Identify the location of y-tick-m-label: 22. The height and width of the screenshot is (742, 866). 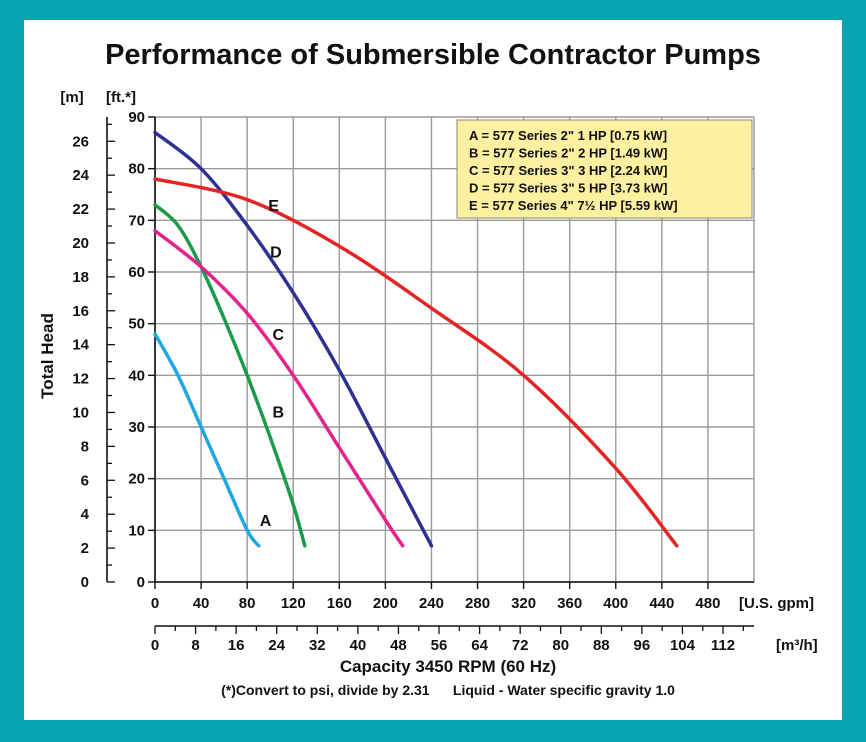
(80, 209).